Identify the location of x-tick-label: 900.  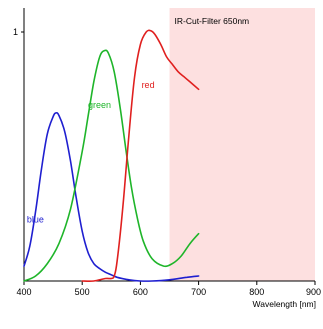
(313, 292).